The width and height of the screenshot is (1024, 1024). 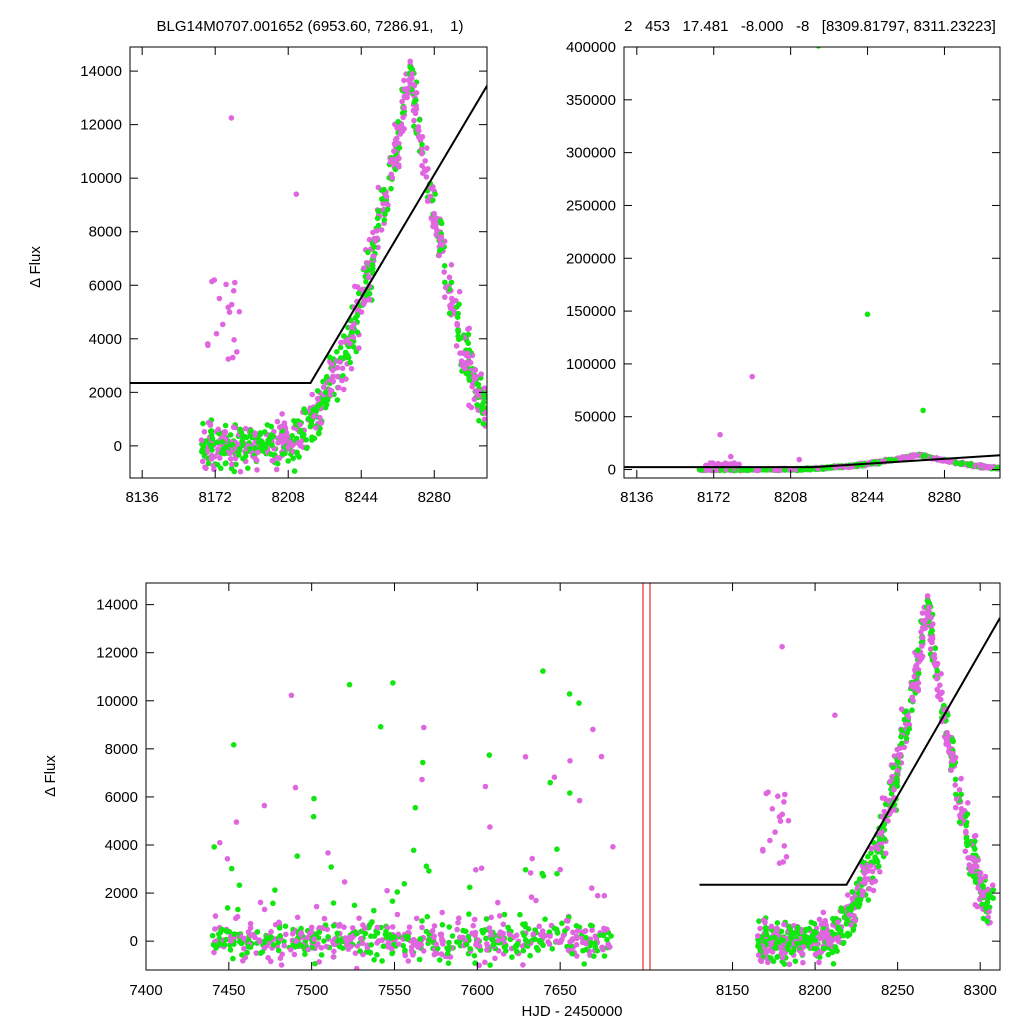 I want to click on y-tick-label: 8000, so click(x=121, y=749).